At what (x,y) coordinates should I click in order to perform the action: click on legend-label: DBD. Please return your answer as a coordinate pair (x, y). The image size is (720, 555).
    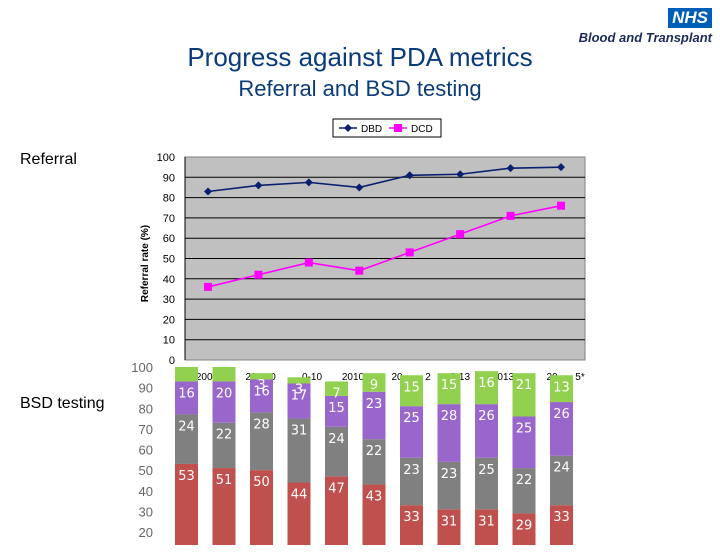
    Looking at the image, I should click on (371, 129).